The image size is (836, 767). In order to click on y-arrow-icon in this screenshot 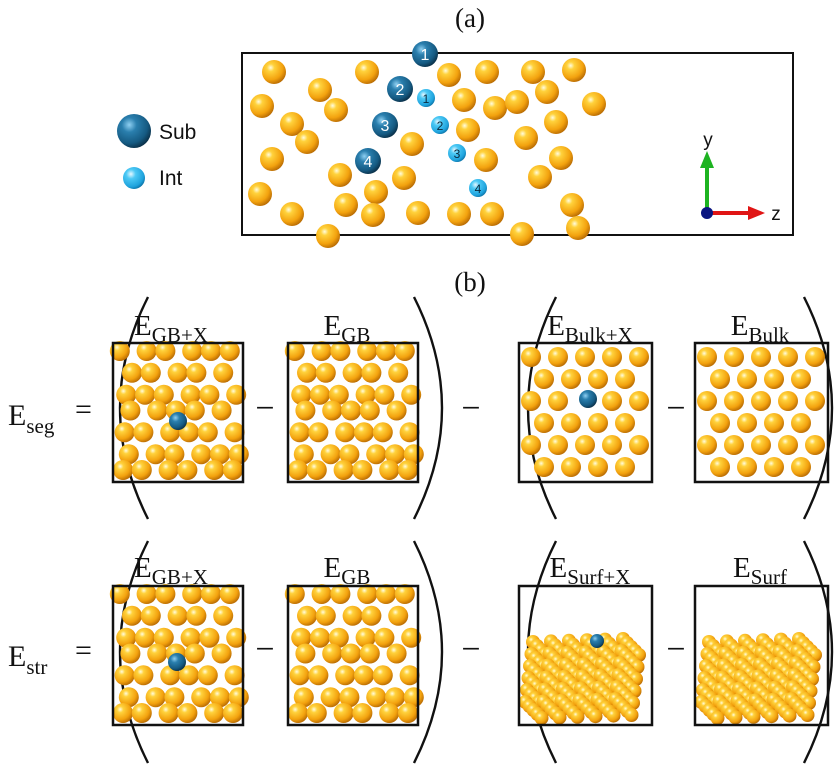, I will do `click(707, 159)`.